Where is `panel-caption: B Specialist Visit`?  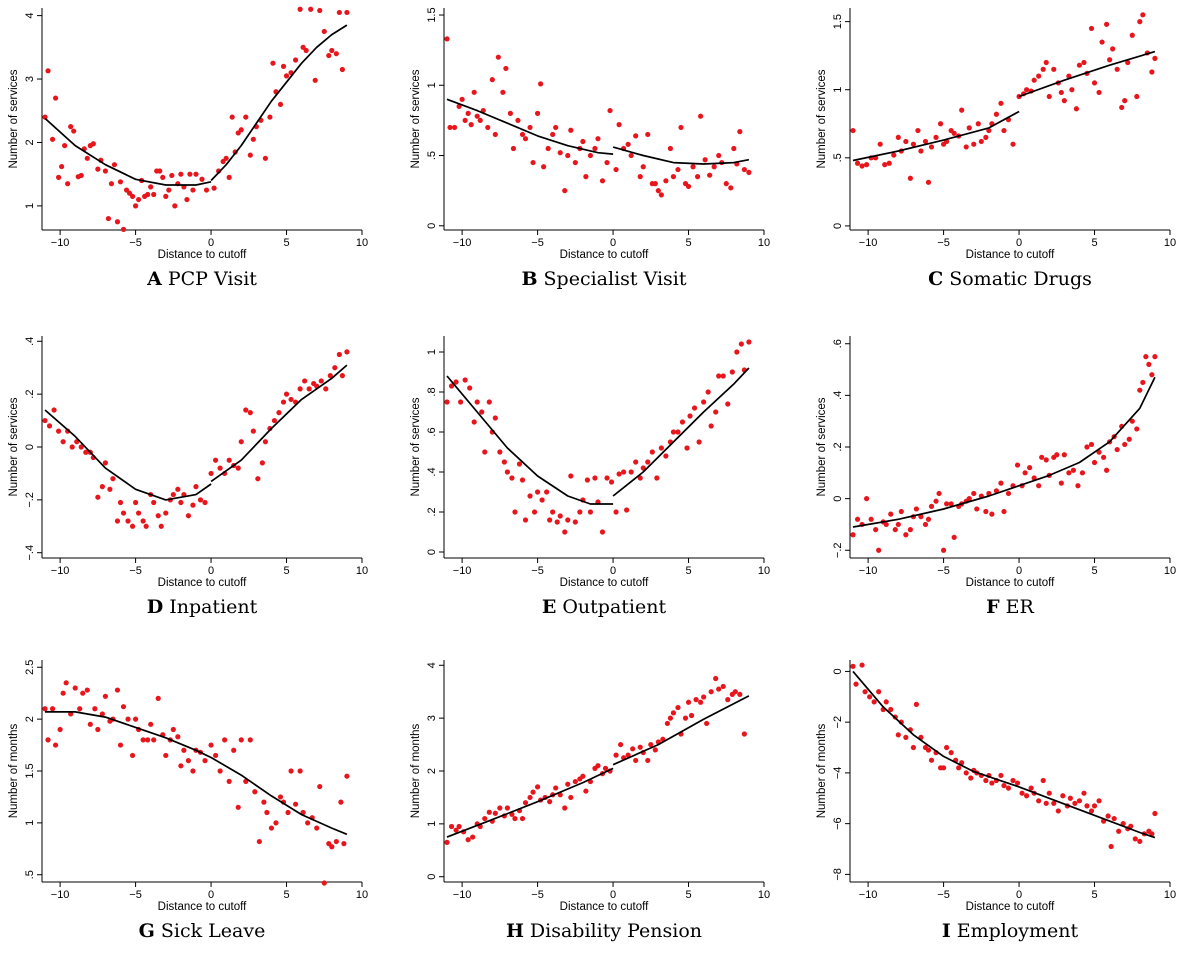
panel-caption: B Specialist Visit is located at coordinates (604, 279).